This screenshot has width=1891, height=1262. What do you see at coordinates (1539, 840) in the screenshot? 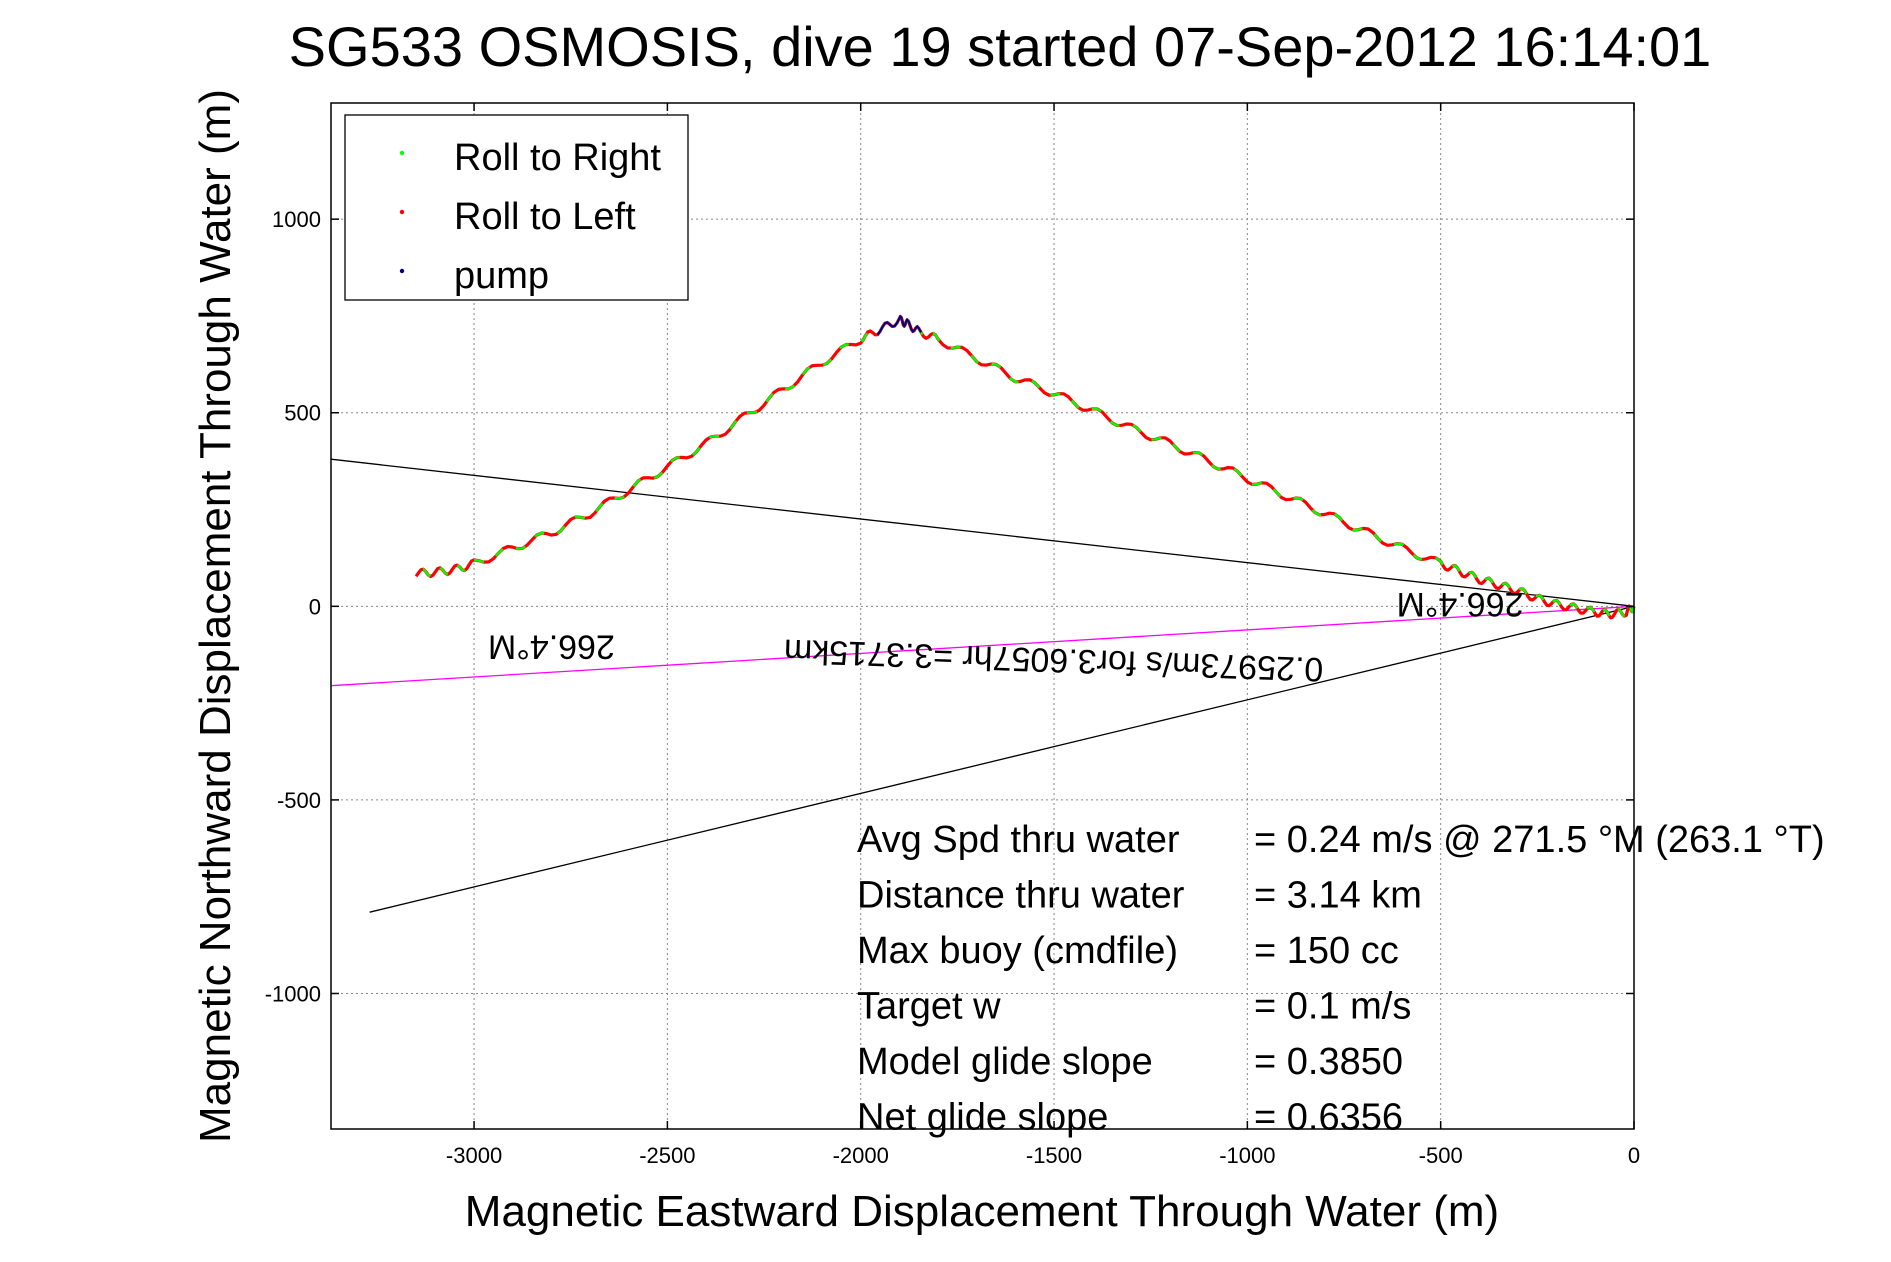
I see `stat-value: = 0.24 m/s @ 271.5 °M (263.1 °T)` at bounding box center [1539, 840].